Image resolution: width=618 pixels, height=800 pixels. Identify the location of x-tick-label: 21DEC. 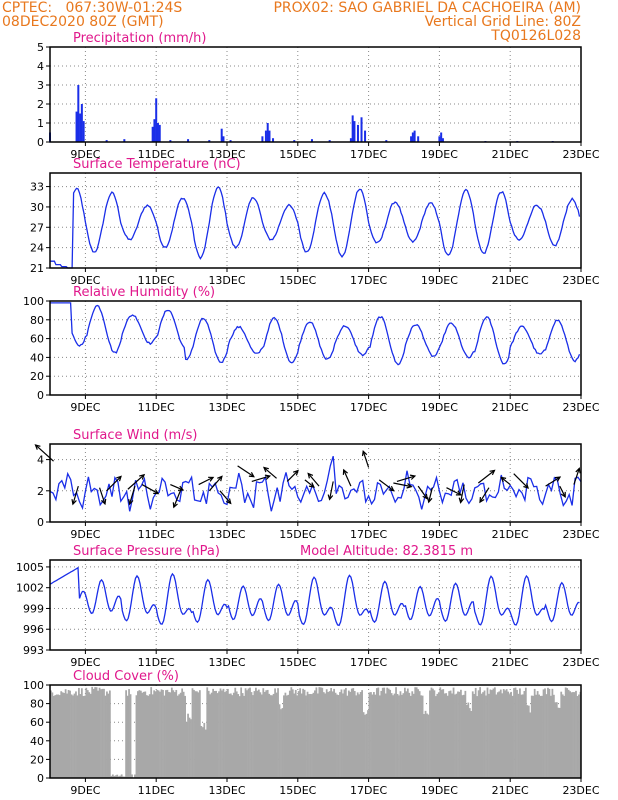
(510, 407).